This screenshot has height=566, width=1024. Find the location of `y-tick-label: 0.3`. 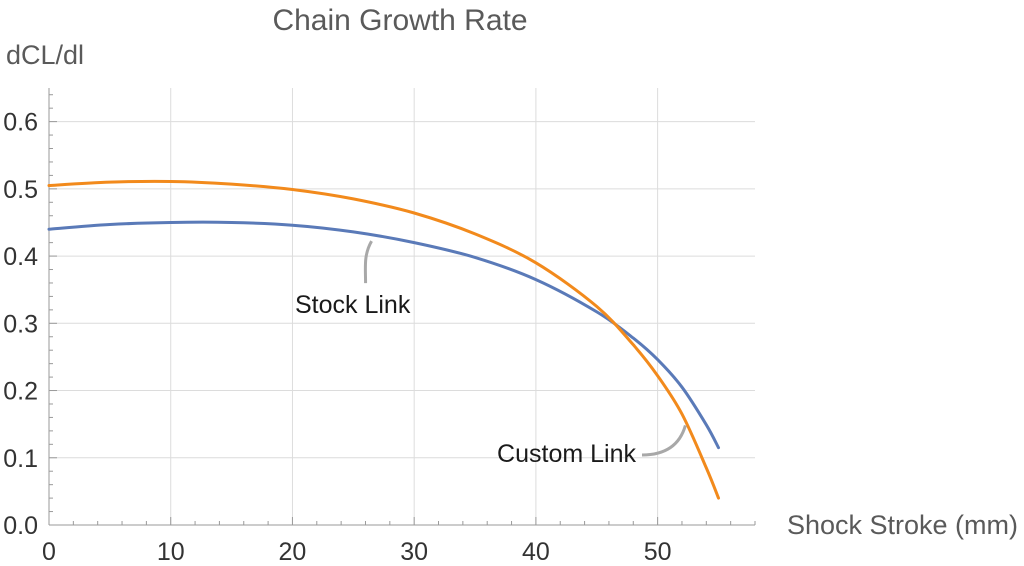

y-tick-label: 0.3 is located at coordinates (20, 324).